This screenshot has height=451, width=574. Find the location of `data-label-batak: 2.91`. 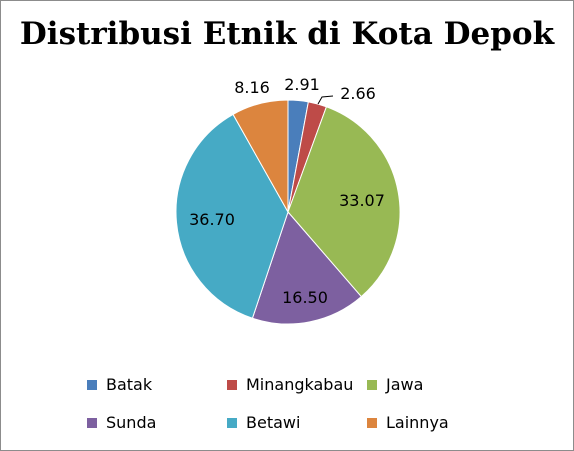

data-label-batak: 2.91 is located at coordinates (302, 84).